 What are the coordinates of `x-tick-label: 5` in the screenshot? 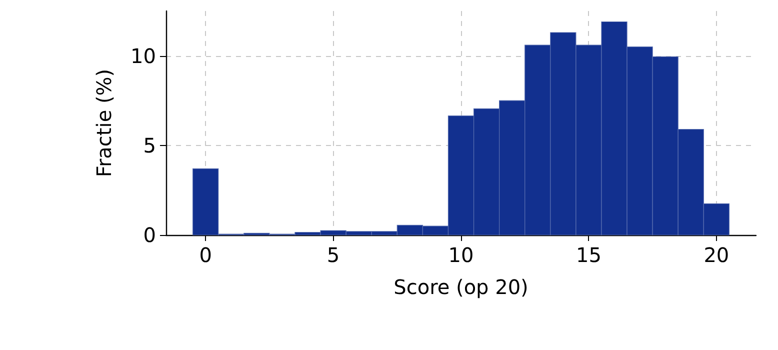 It's located at (333, 255).